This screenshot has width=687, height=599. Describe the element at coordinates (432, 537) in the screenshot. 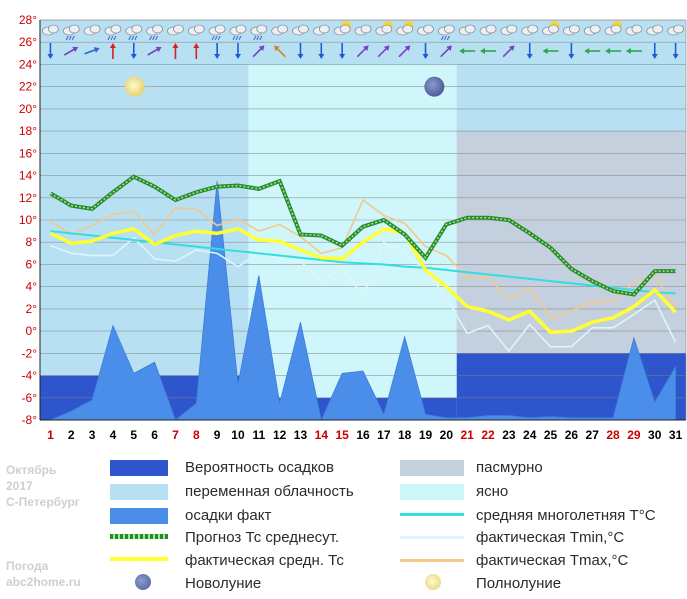

I see `legend-swatch-tmin` at that location.